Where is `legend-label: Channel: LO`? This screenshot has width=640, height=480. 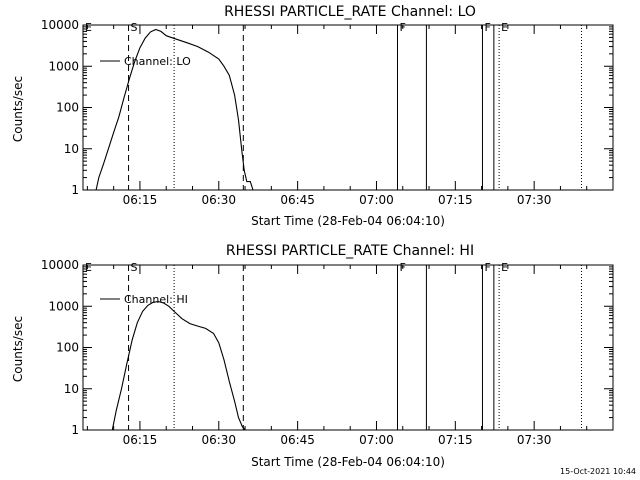
legend-label: Channel: LO is located at coordinates (157, 61).